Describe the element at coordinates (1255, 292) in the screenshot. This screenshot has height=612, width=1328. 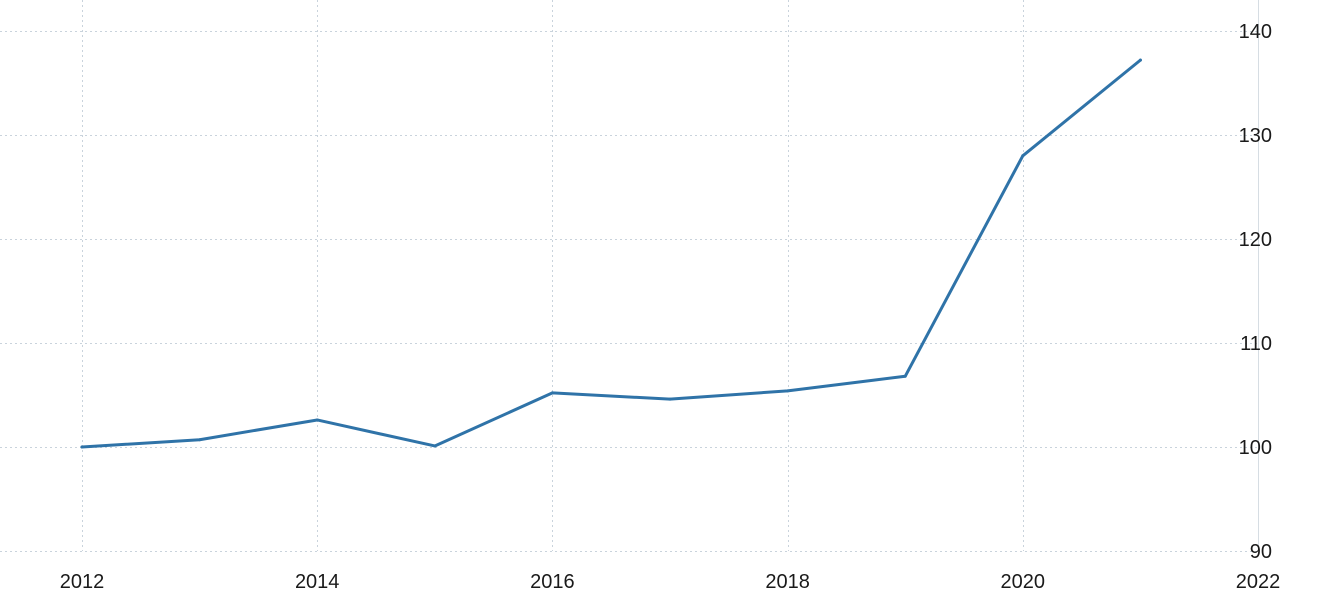
I see `y-axis-ticks: 90 100 110 120 130 140` at that location.